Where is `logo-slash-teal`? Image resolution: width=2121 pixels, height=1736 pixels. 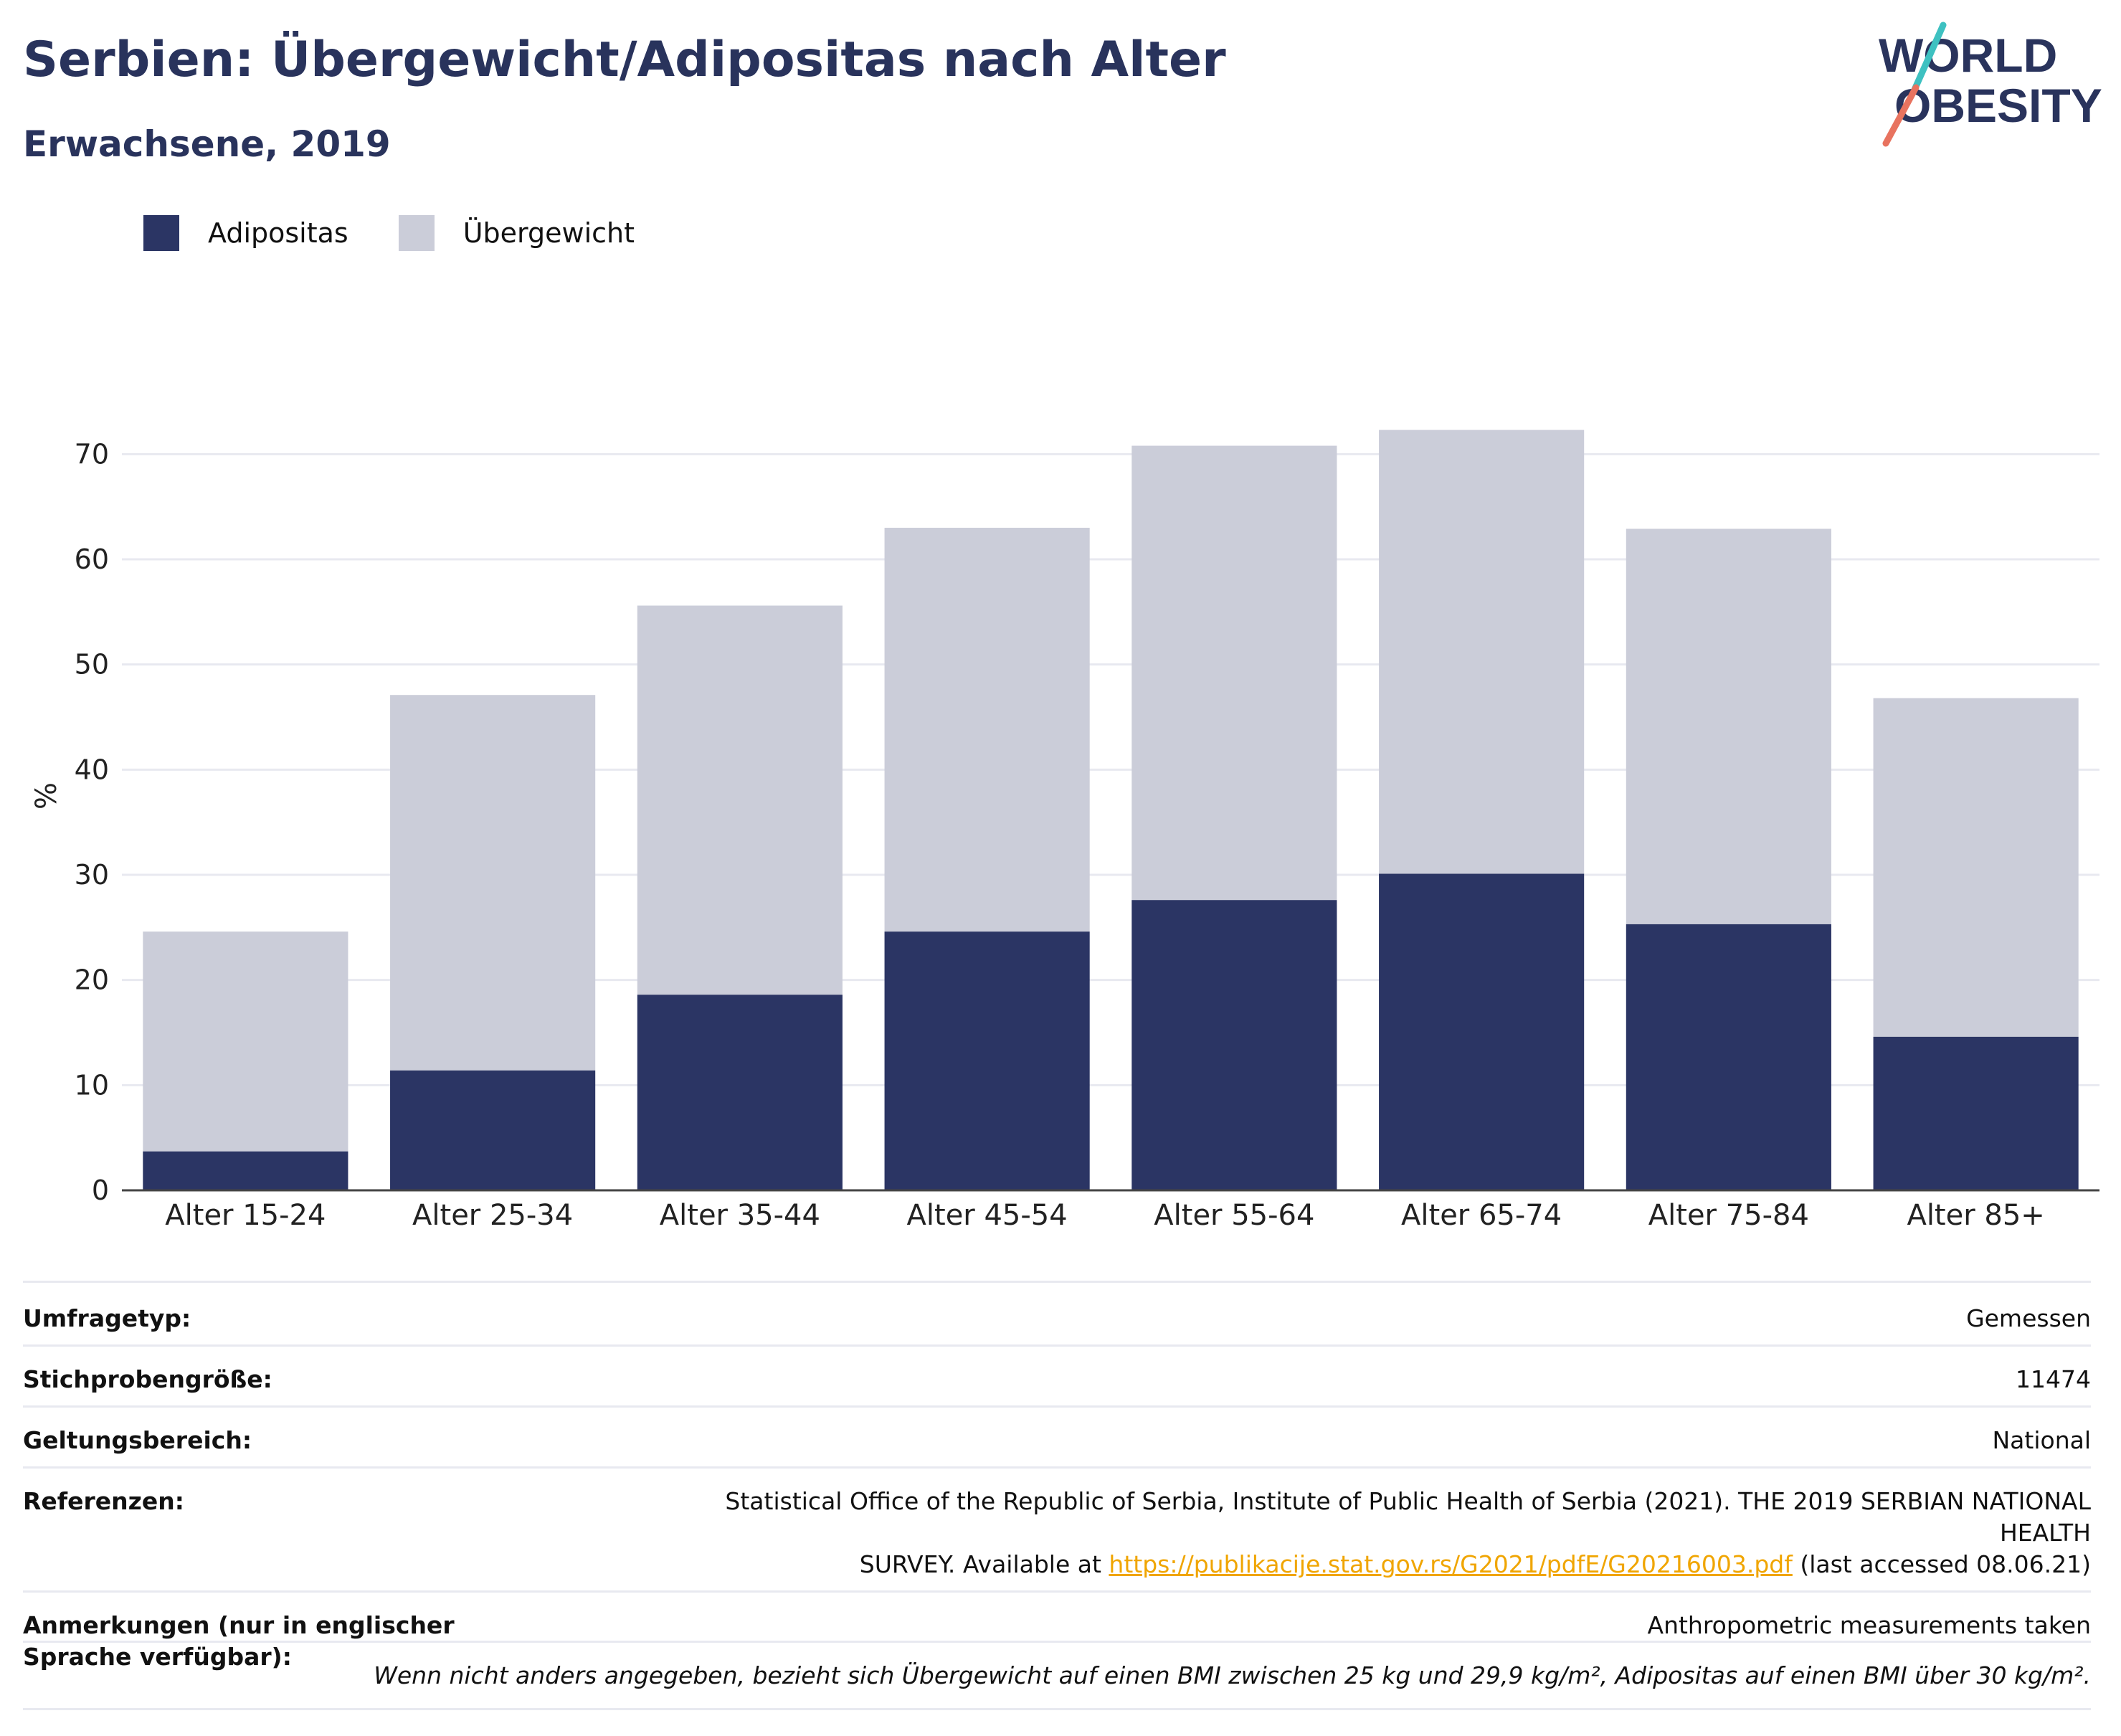
logo-slash-teal is located at coordinates (1929, 58).